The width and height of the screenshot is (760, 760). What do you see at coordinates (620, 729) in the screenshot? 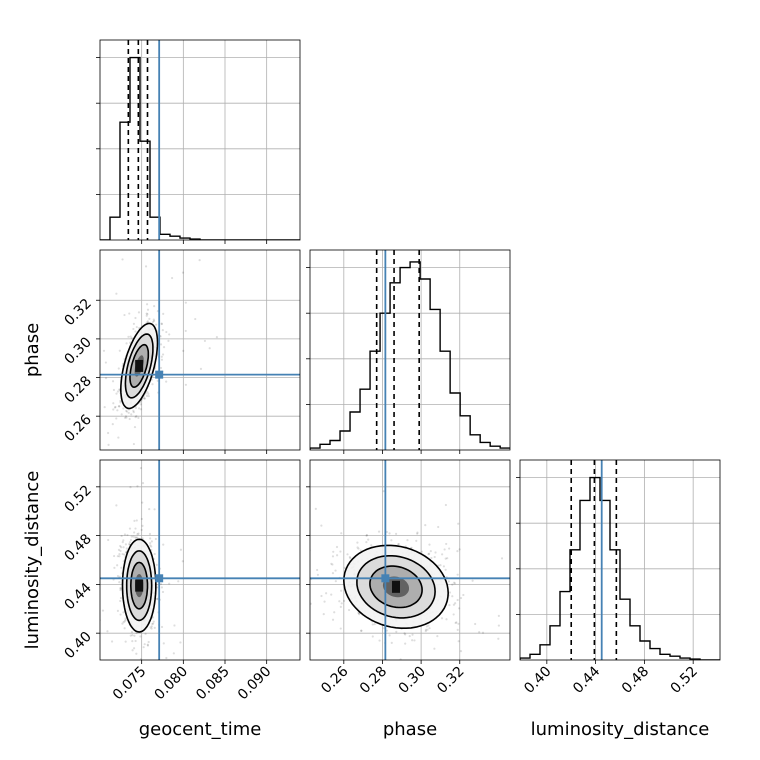
I see `x-axis-label-luminosity-distance: luminosity_distance` at bounding box center [620, 729].